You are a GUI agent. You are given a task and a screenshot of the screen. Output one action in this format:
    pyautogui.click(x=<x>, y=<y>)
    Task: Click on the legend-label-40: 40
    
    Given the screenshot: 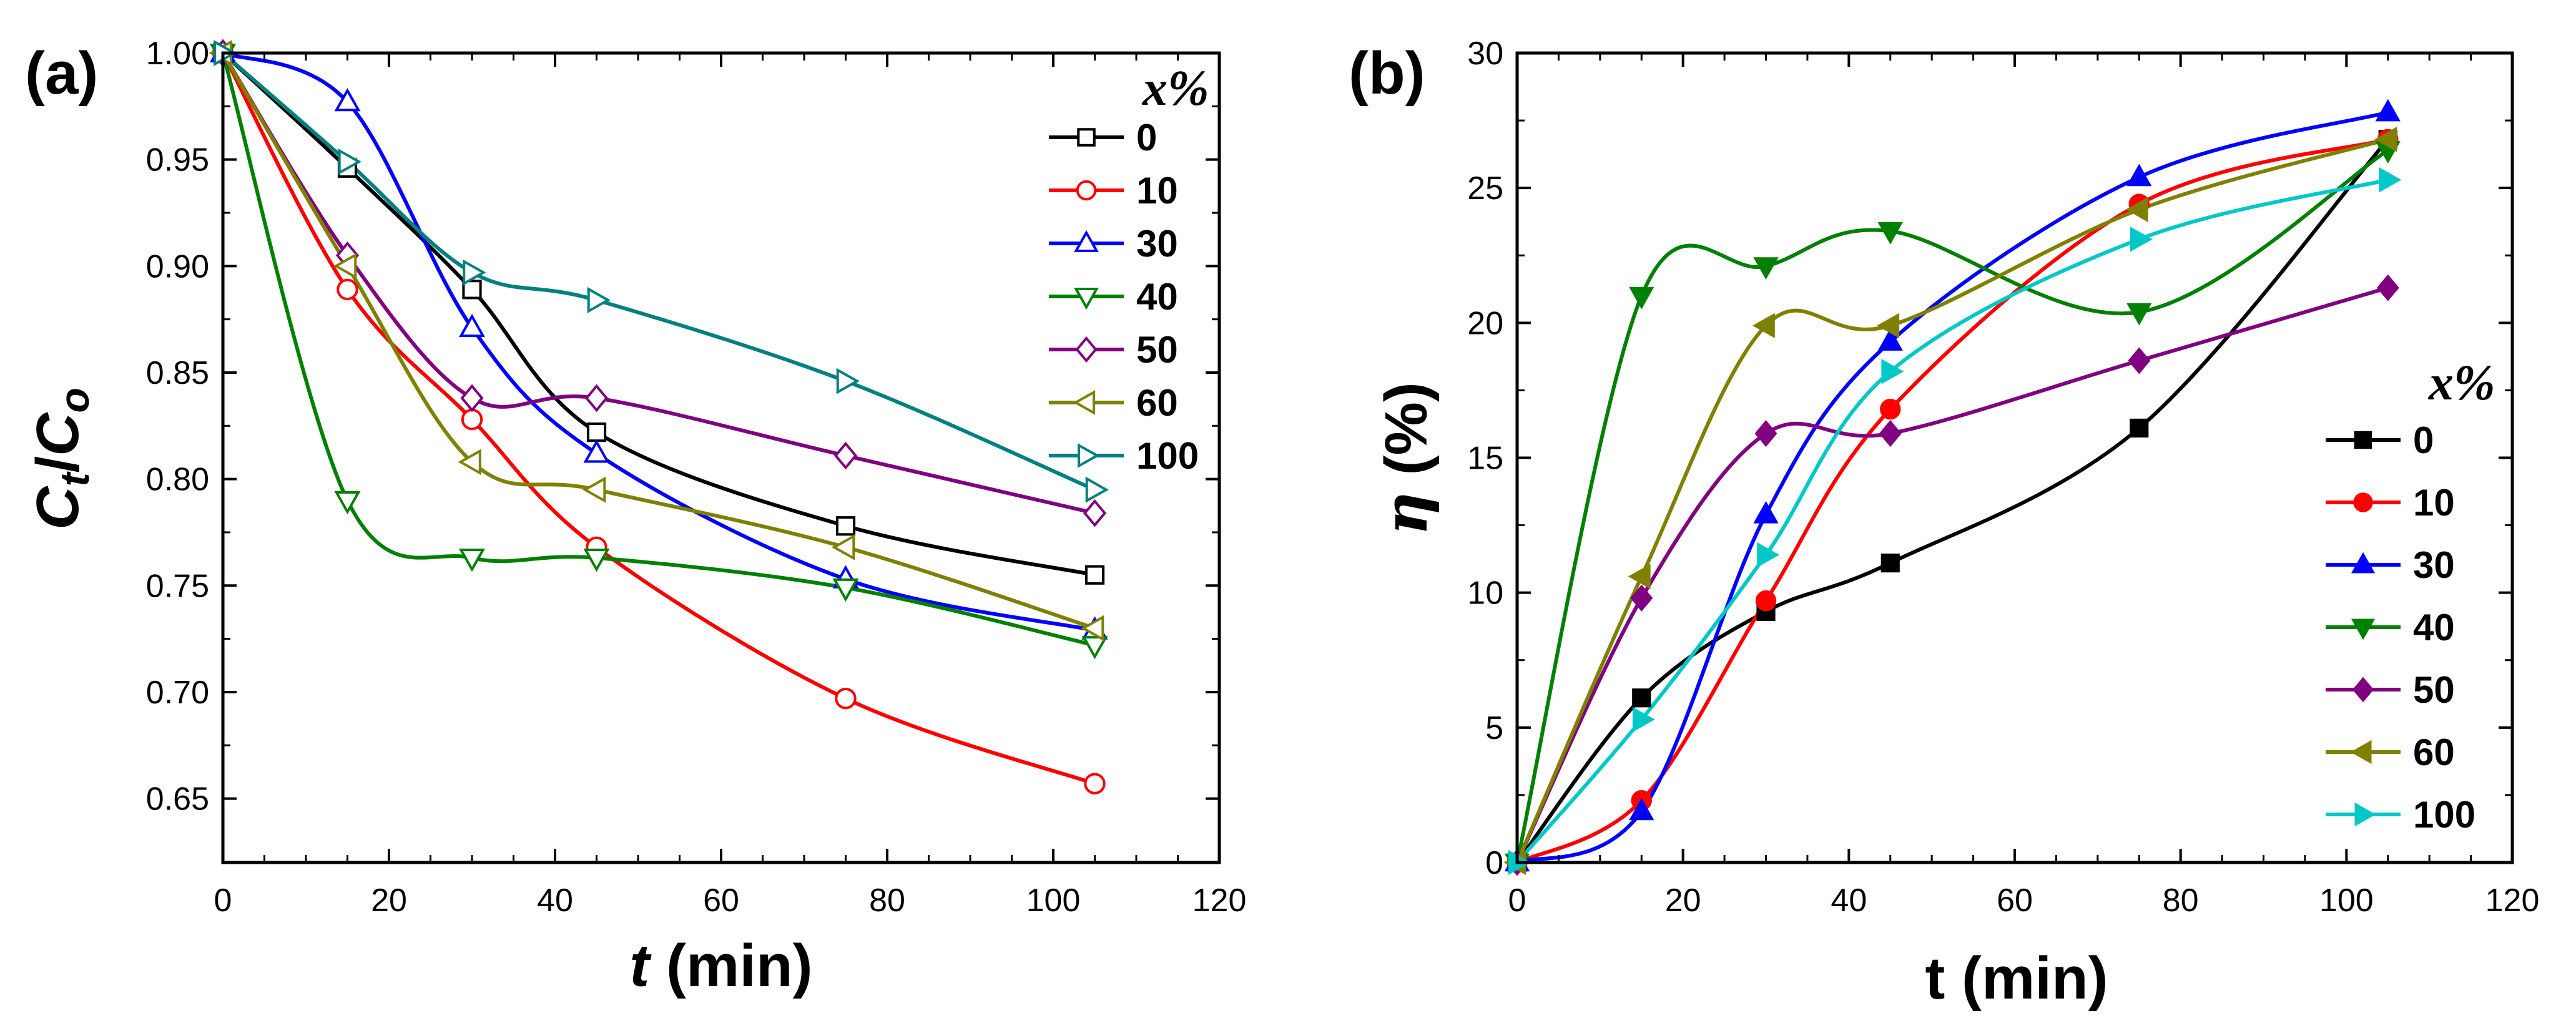 What is the action you would take?
    pyautogui.click(x=2434, y=627)
    